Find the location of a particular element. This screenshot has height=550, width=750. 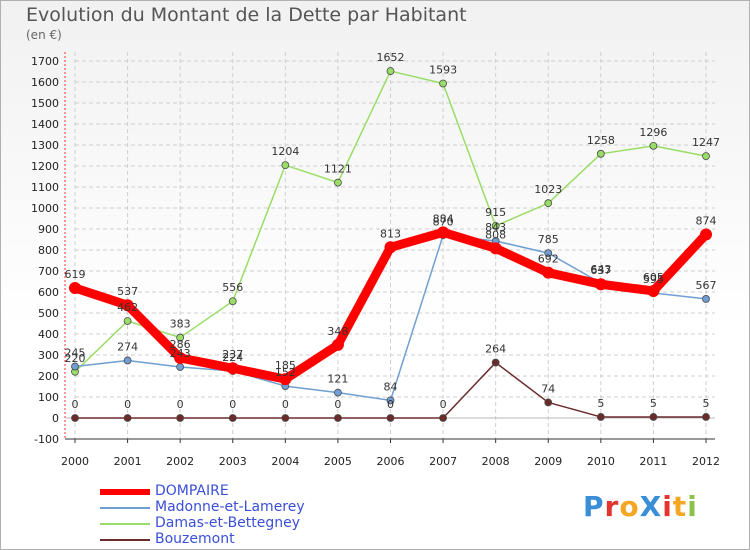

x-tick-label: 2001 is located at coordinates (128, 461).